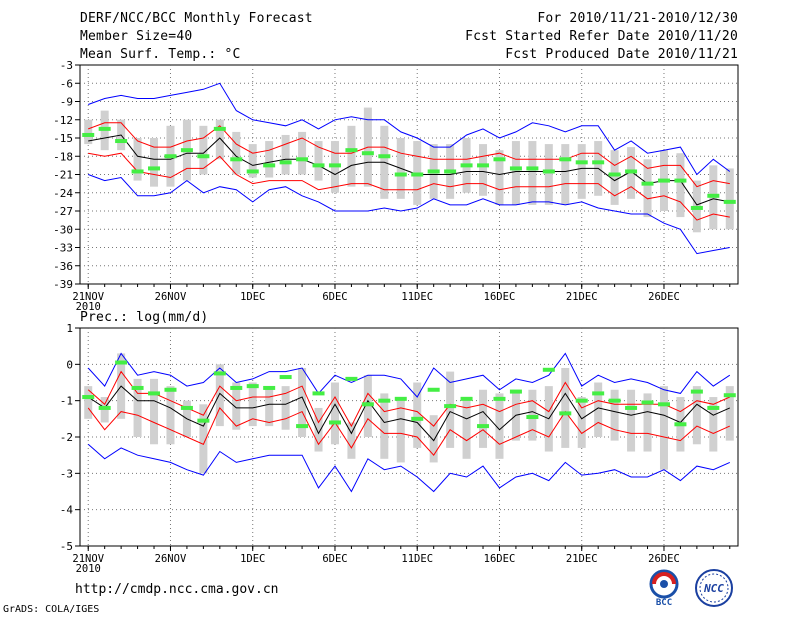  What do you see at coordinates (637, 18) in the screenshot?
I see `forecast-period: For 2010/11/21-2010/12/30` at bounding box center [637, 18].